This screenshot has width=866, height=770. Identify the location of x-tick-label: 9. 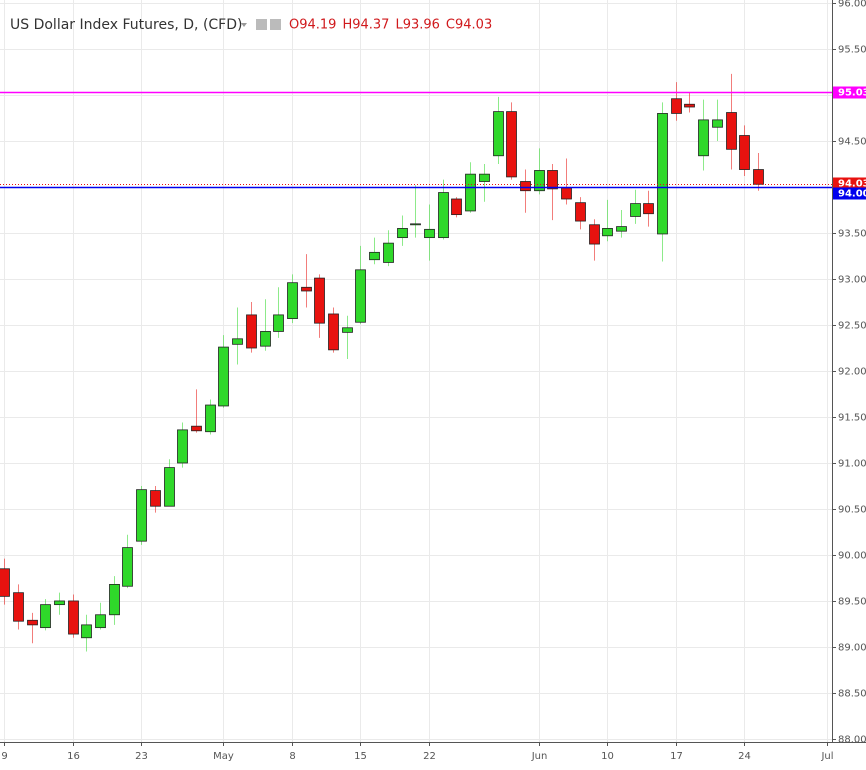
(4, 756).